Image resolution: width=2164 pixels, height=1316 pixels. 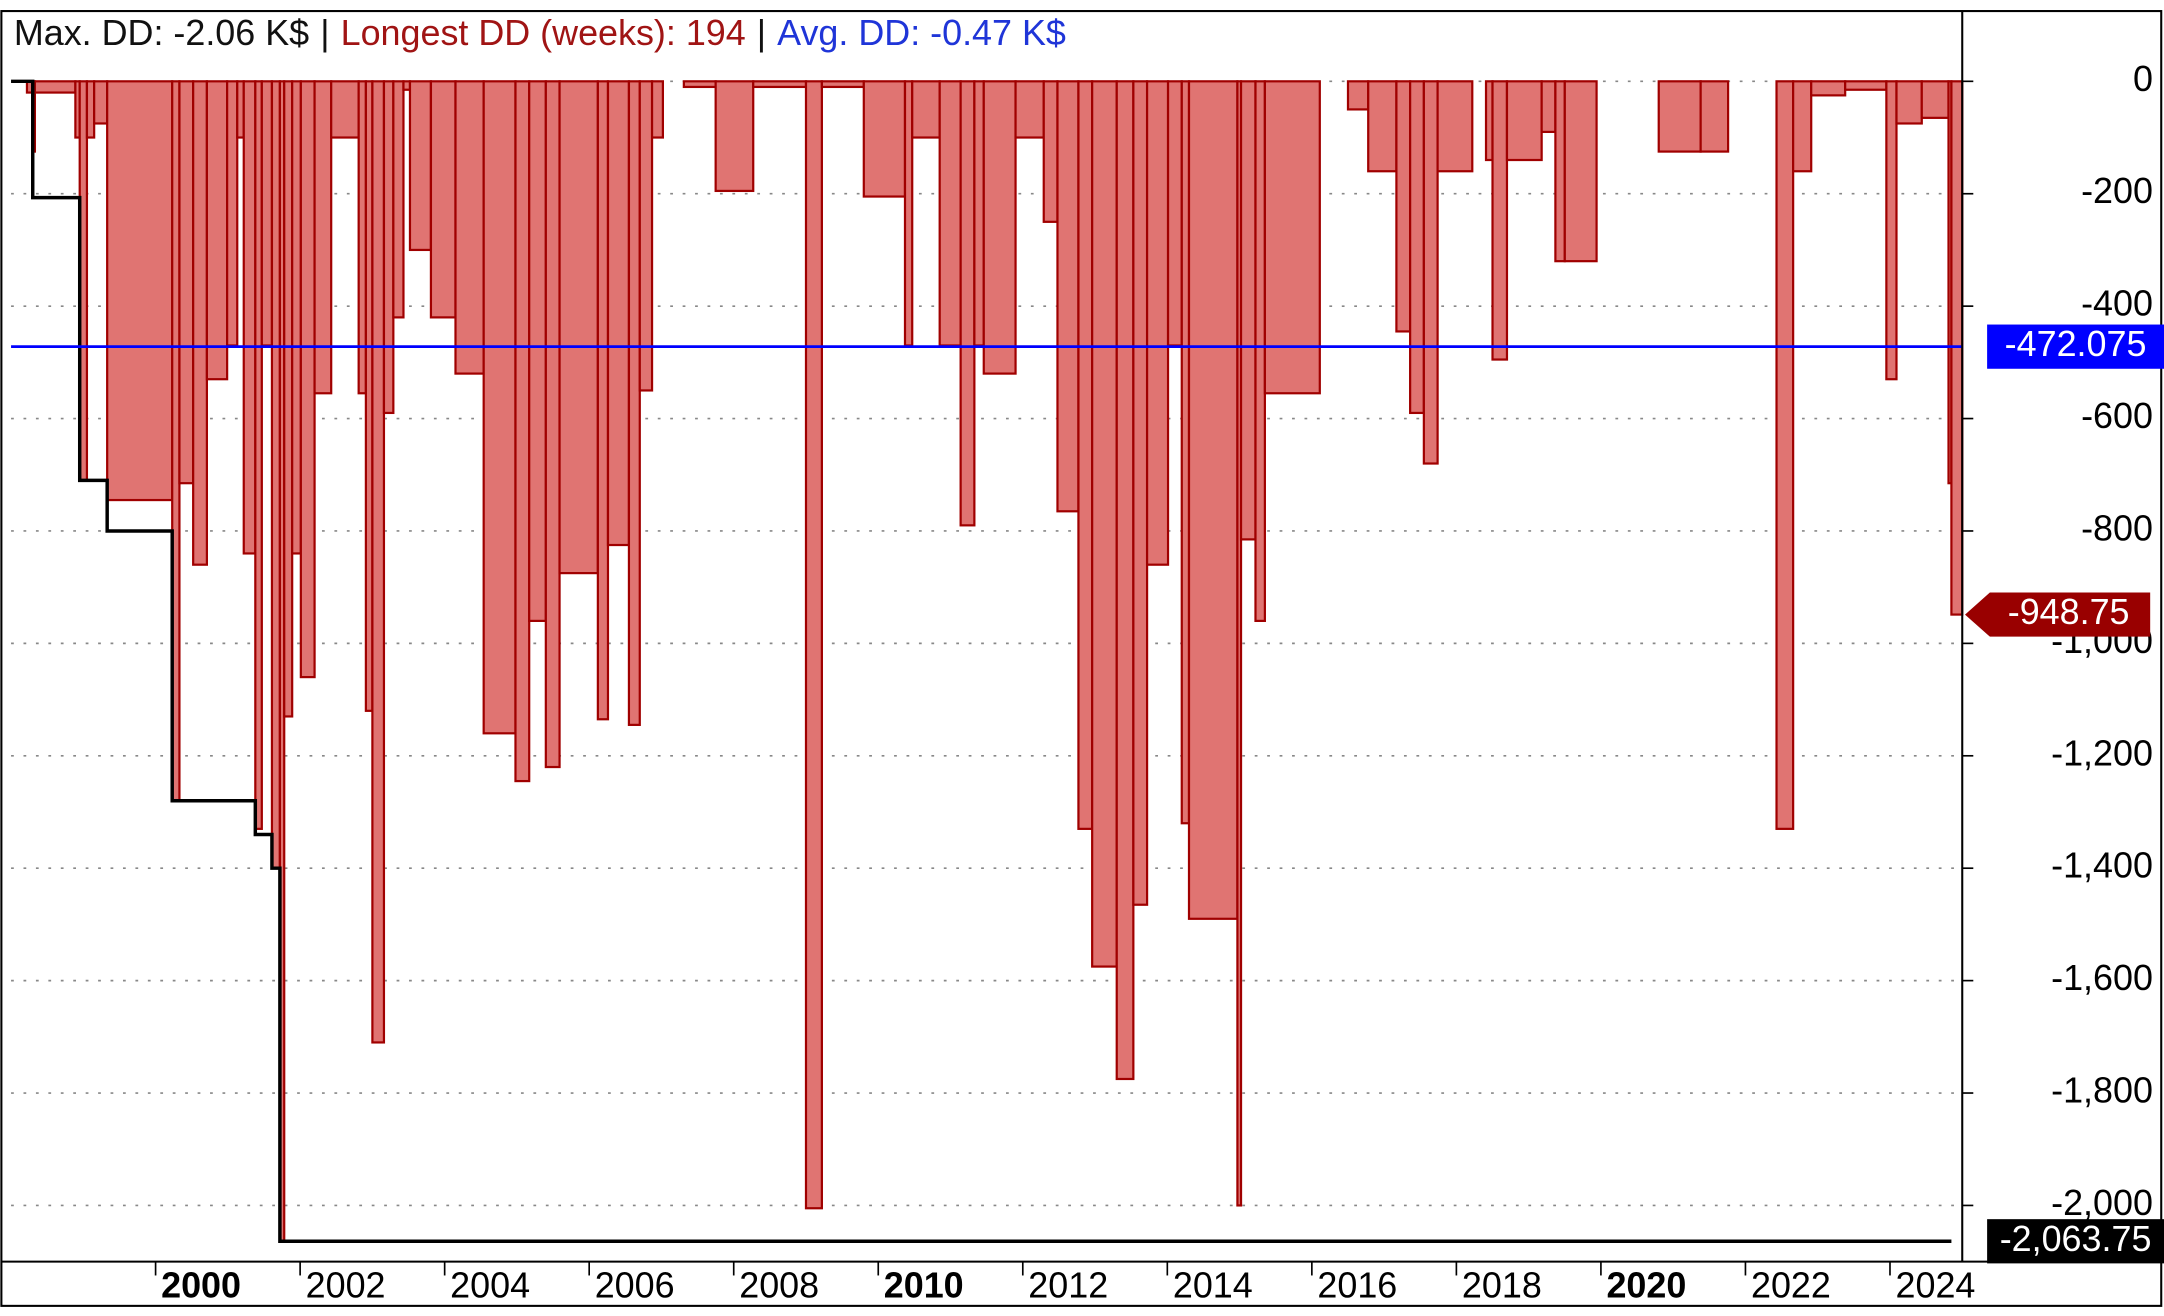 I want to click on value-flag-label: -2,063.75, so click(x=2076, y=1238).